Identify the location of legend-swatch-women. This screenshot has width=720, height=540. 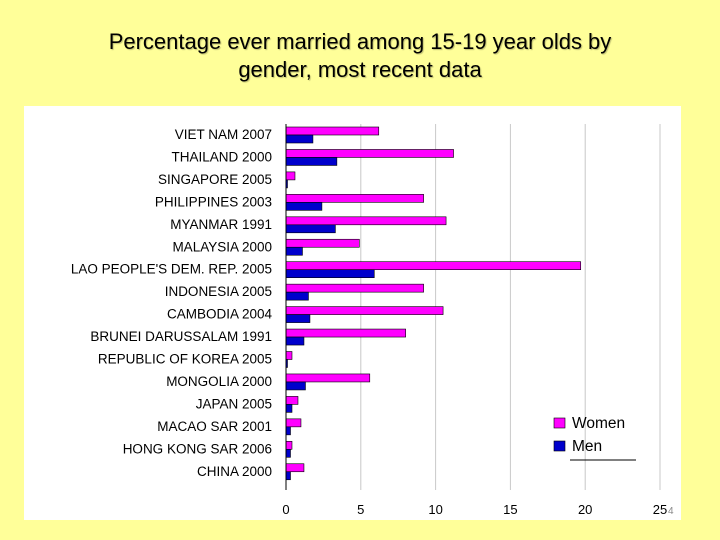
(559, 423).